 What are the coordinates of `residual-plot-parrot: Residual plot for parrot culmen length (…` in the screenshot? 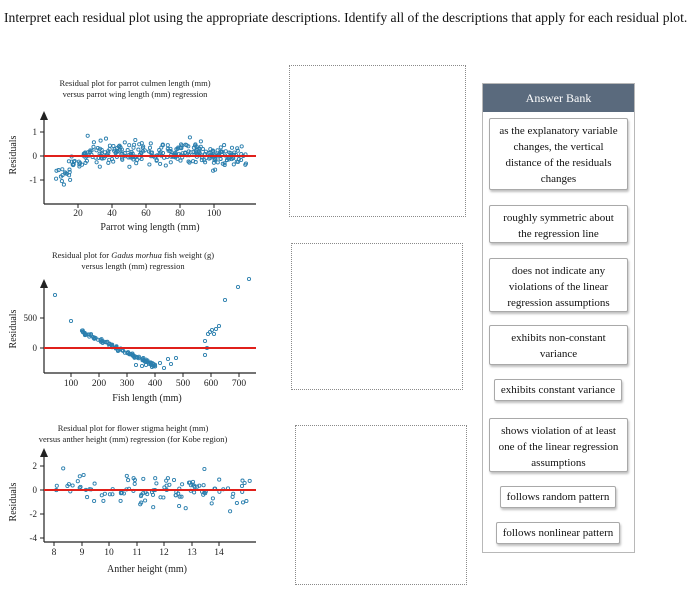 It's located at (132, 155).